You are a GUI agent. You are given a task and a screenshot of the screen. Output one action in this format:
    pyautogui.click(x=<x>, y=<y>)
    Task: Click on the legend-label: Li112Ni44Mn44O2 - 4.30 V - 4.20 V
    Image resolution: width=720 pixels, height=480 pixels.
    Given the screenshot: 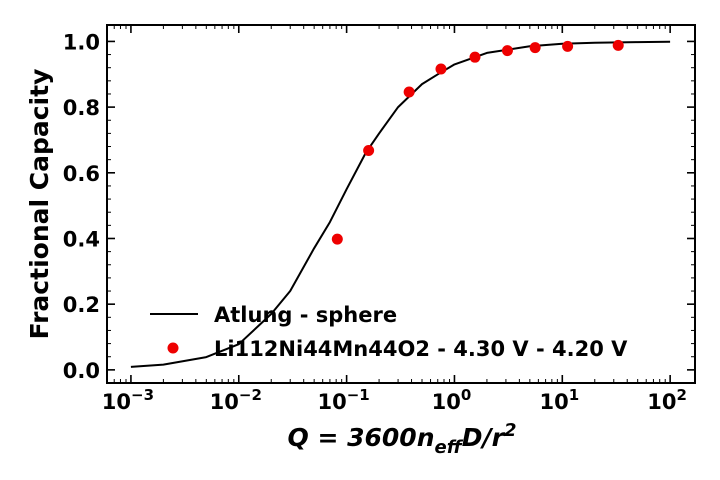 What is the action you would take?
    pyautogui.click(x=421, y=349)
    